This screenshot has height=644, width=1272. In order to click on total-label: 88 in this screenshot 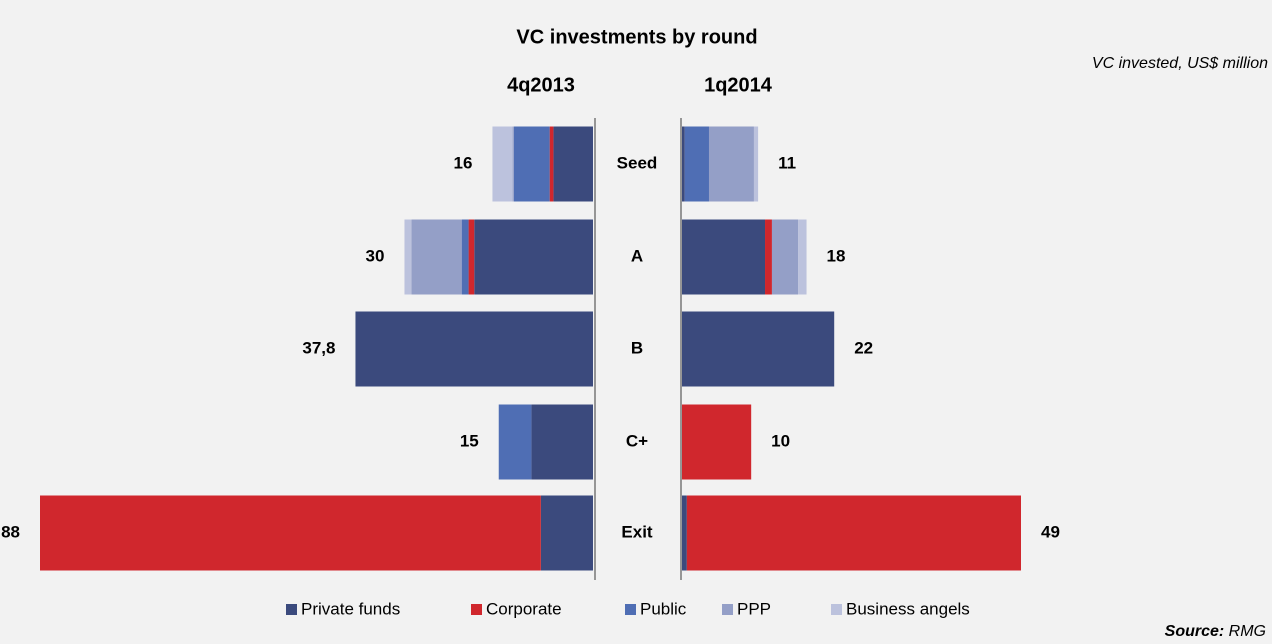, I will do `click(10, 531)`.